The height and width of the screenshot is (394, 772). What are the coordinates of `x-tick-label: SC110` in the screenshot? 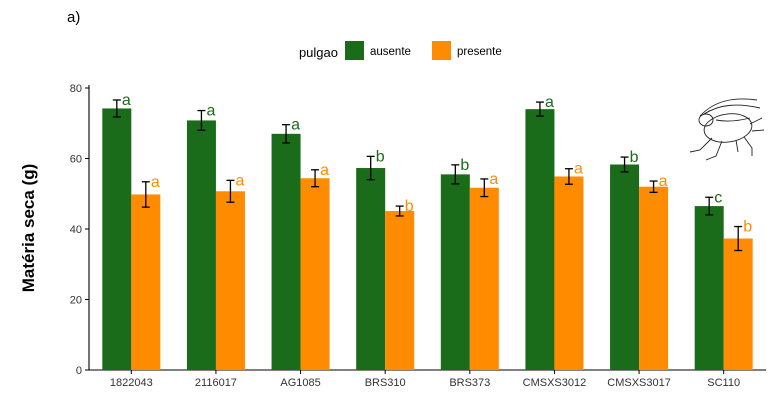 It's located at (723, 383).